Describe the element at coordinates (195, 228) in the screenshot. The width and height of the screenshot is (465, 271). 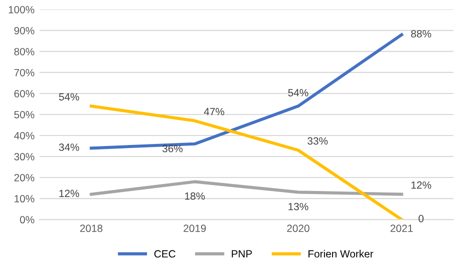
I see `x-tick-label: 2019` at that location.